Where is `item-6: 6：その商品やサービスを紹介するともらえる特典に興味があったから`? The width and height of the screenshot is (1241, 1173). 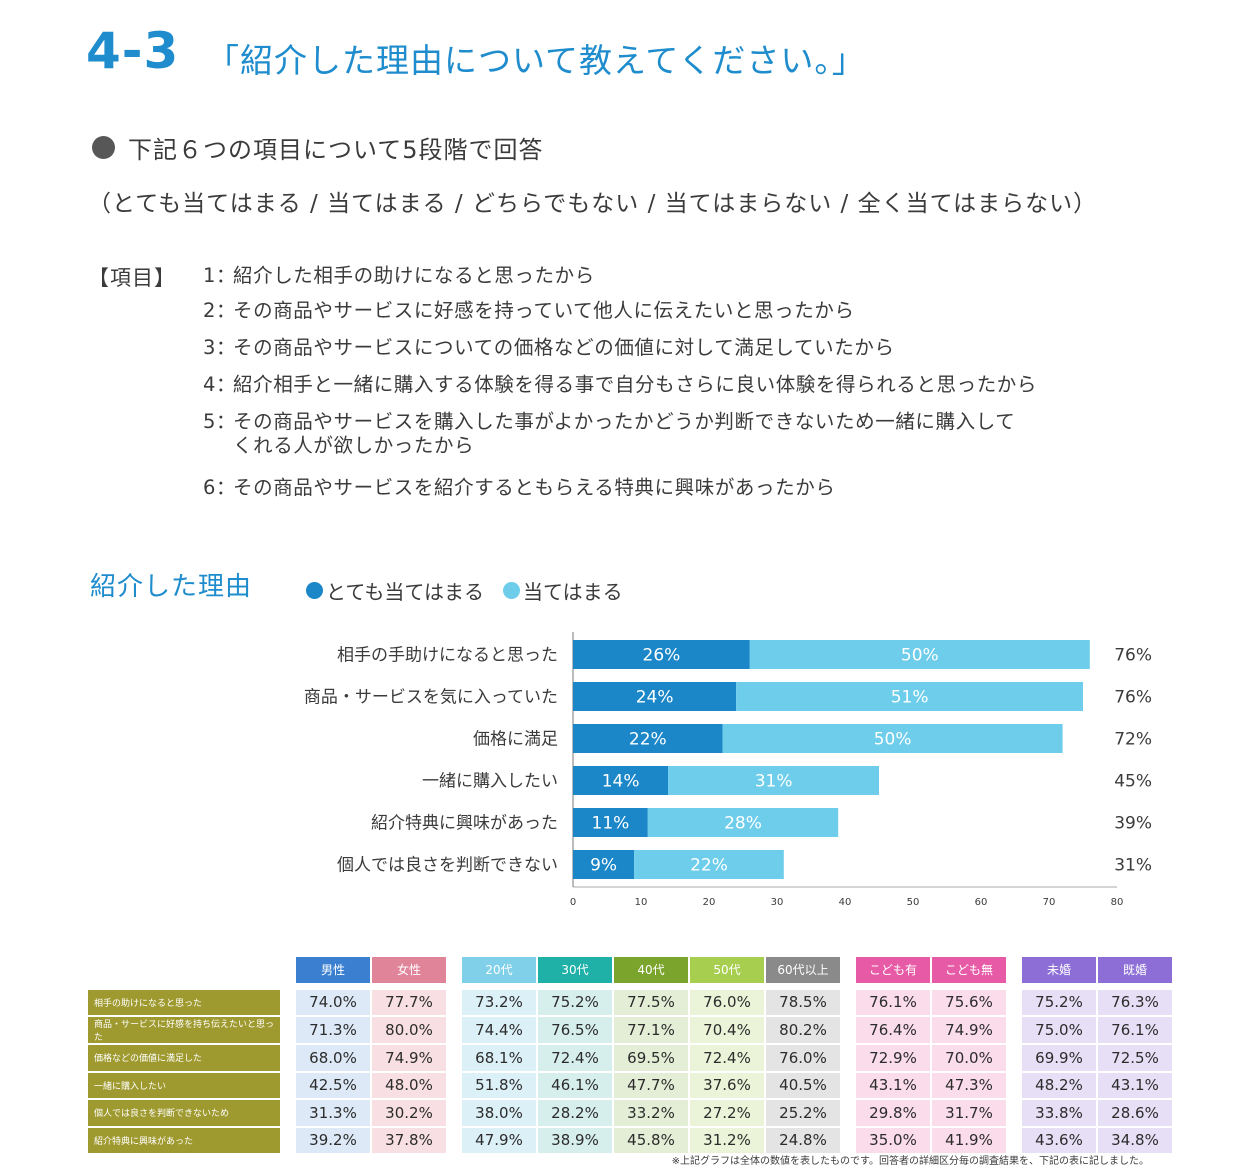 item-6: 6：その商品やサービスを紹介するともらえる特典に興味があったから is located at coordinates (519, 488).